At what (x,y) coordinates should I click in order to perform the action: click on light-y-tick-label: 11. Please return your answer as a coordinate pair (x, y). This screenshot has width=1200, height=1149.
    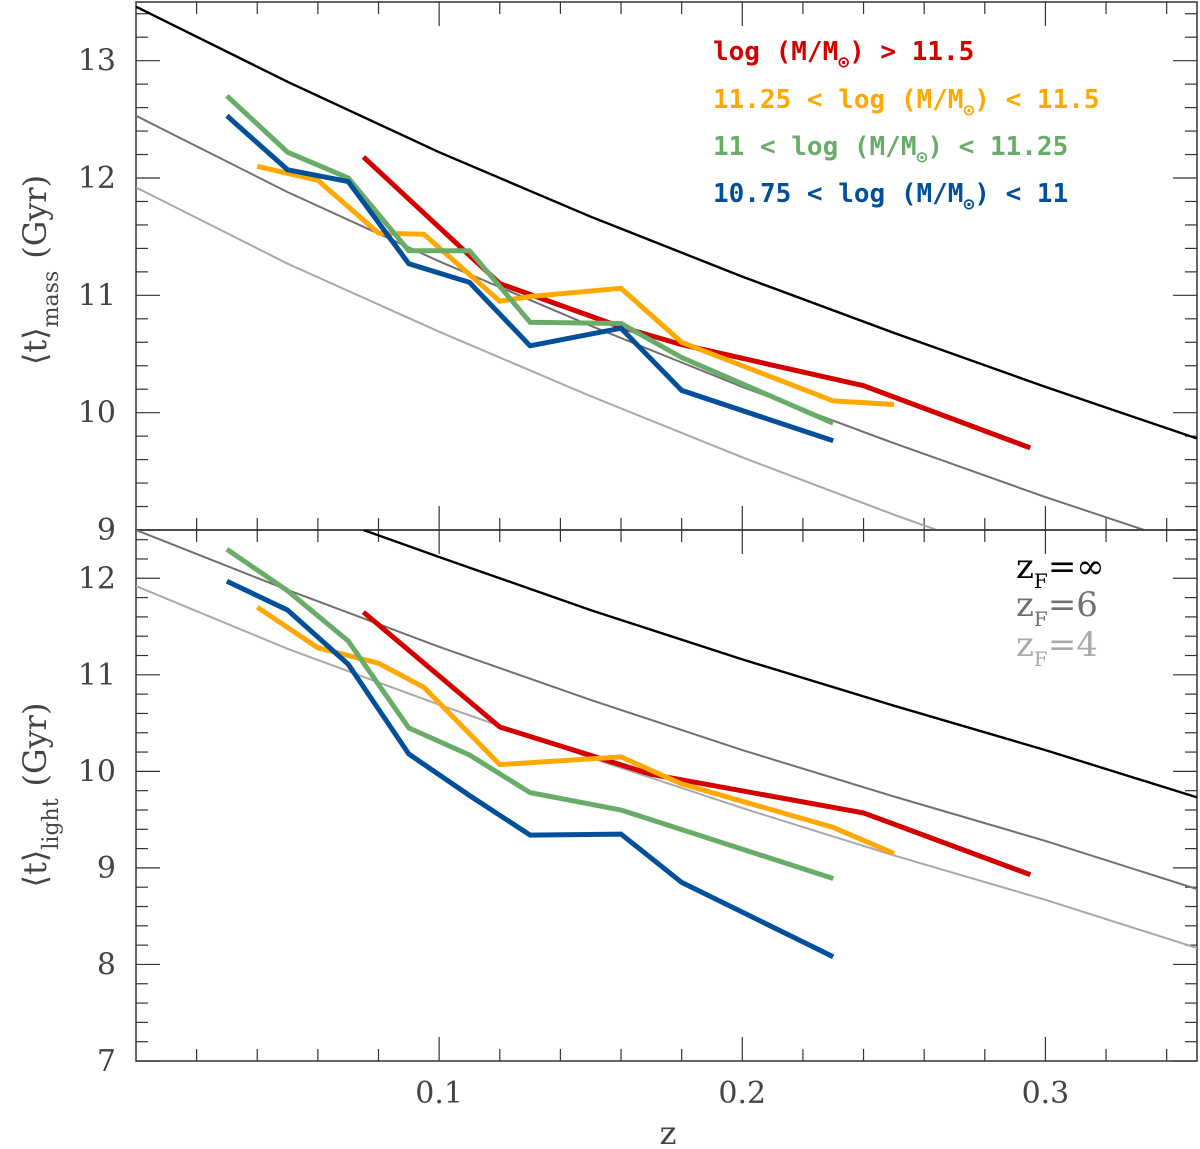
    Looking at the image, I should click on (97, 675).